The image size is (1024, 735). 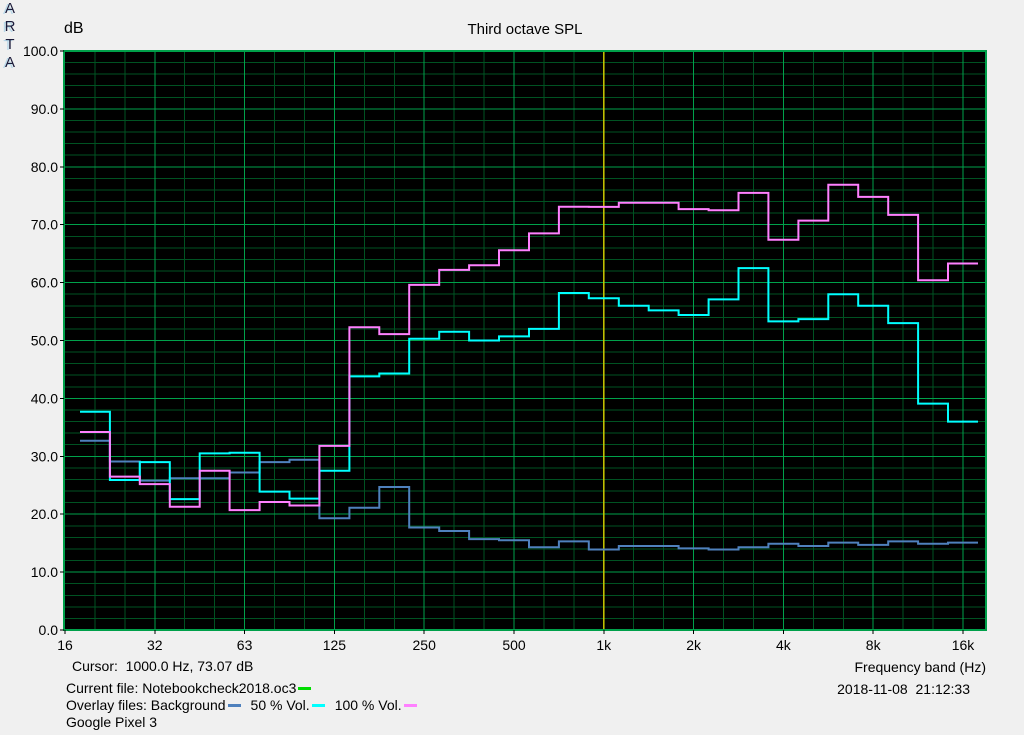 I want to click on device-name: Google Pixel 3, so click(x=112, y=722).